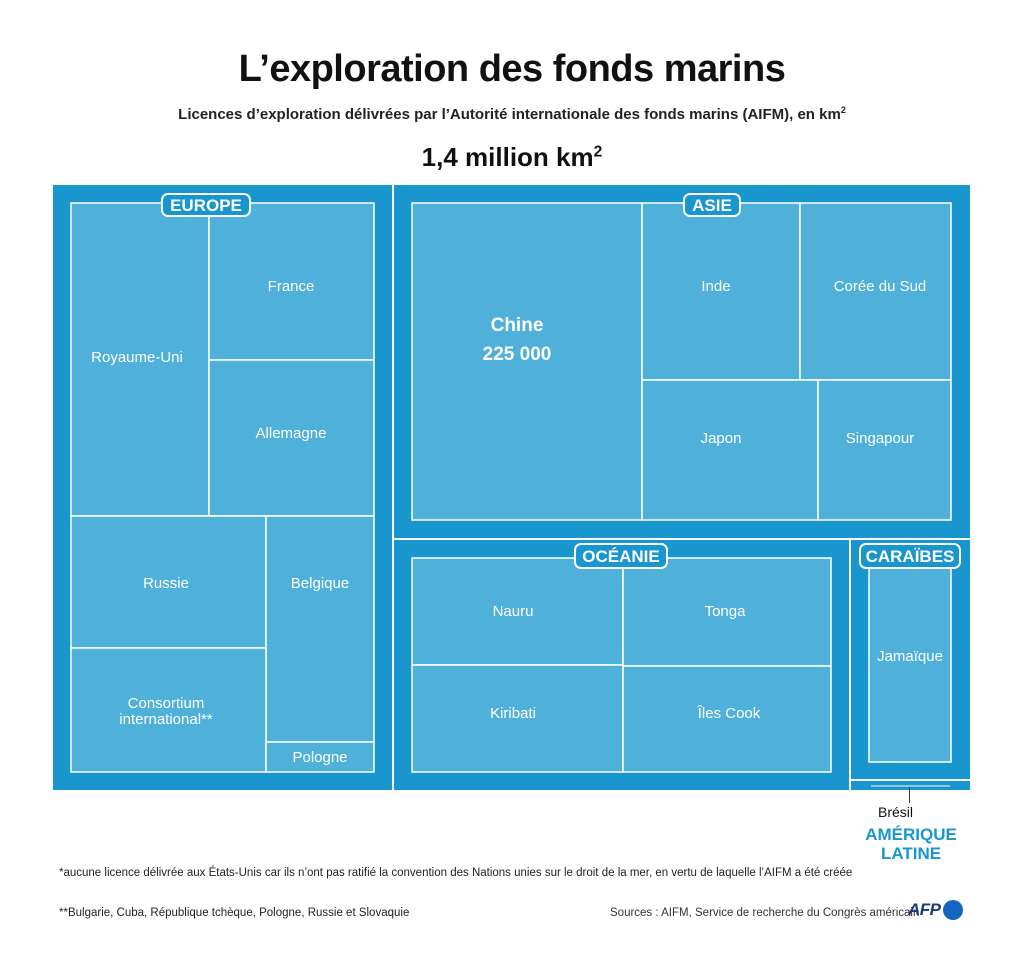 The height and width of the screenshot is (976, 1024). Describe the element at coordinates (513, 611) in the screenshot. I see `label-nauru: Nauru` at that location.